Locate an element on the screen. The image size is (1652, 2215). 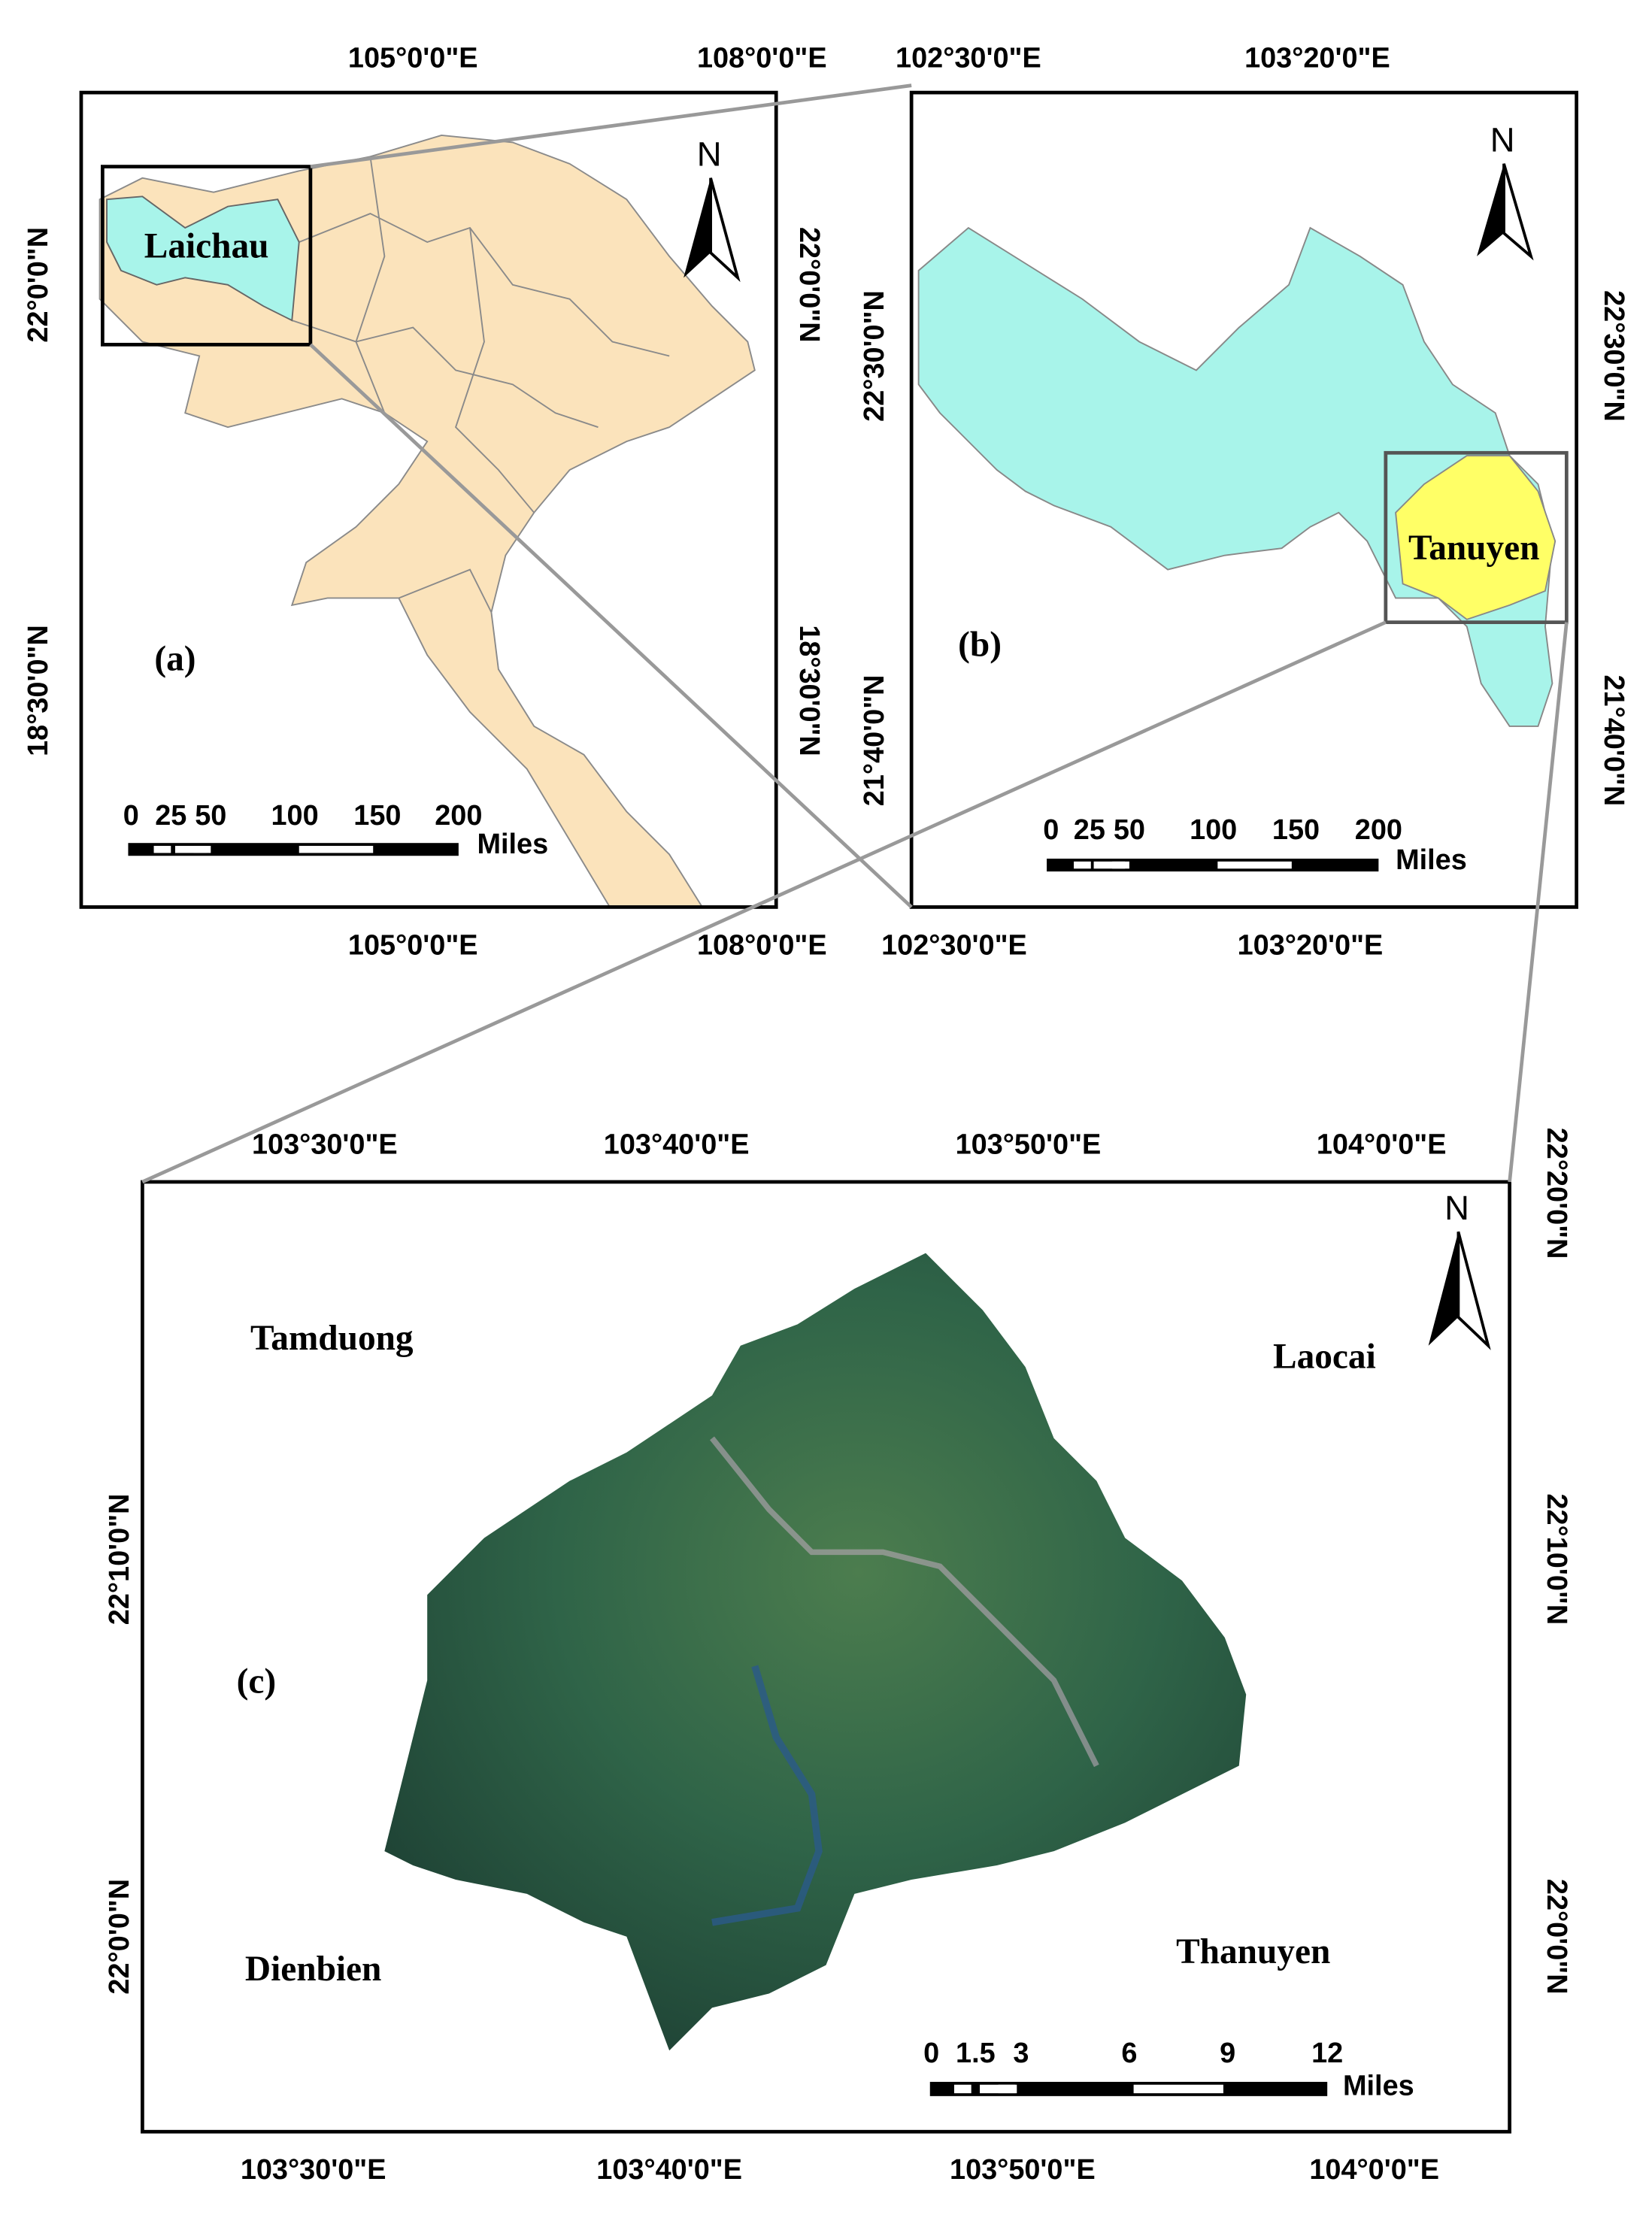
top-tick-label: 103°20'0"E is located at coordinates (1317, 58).